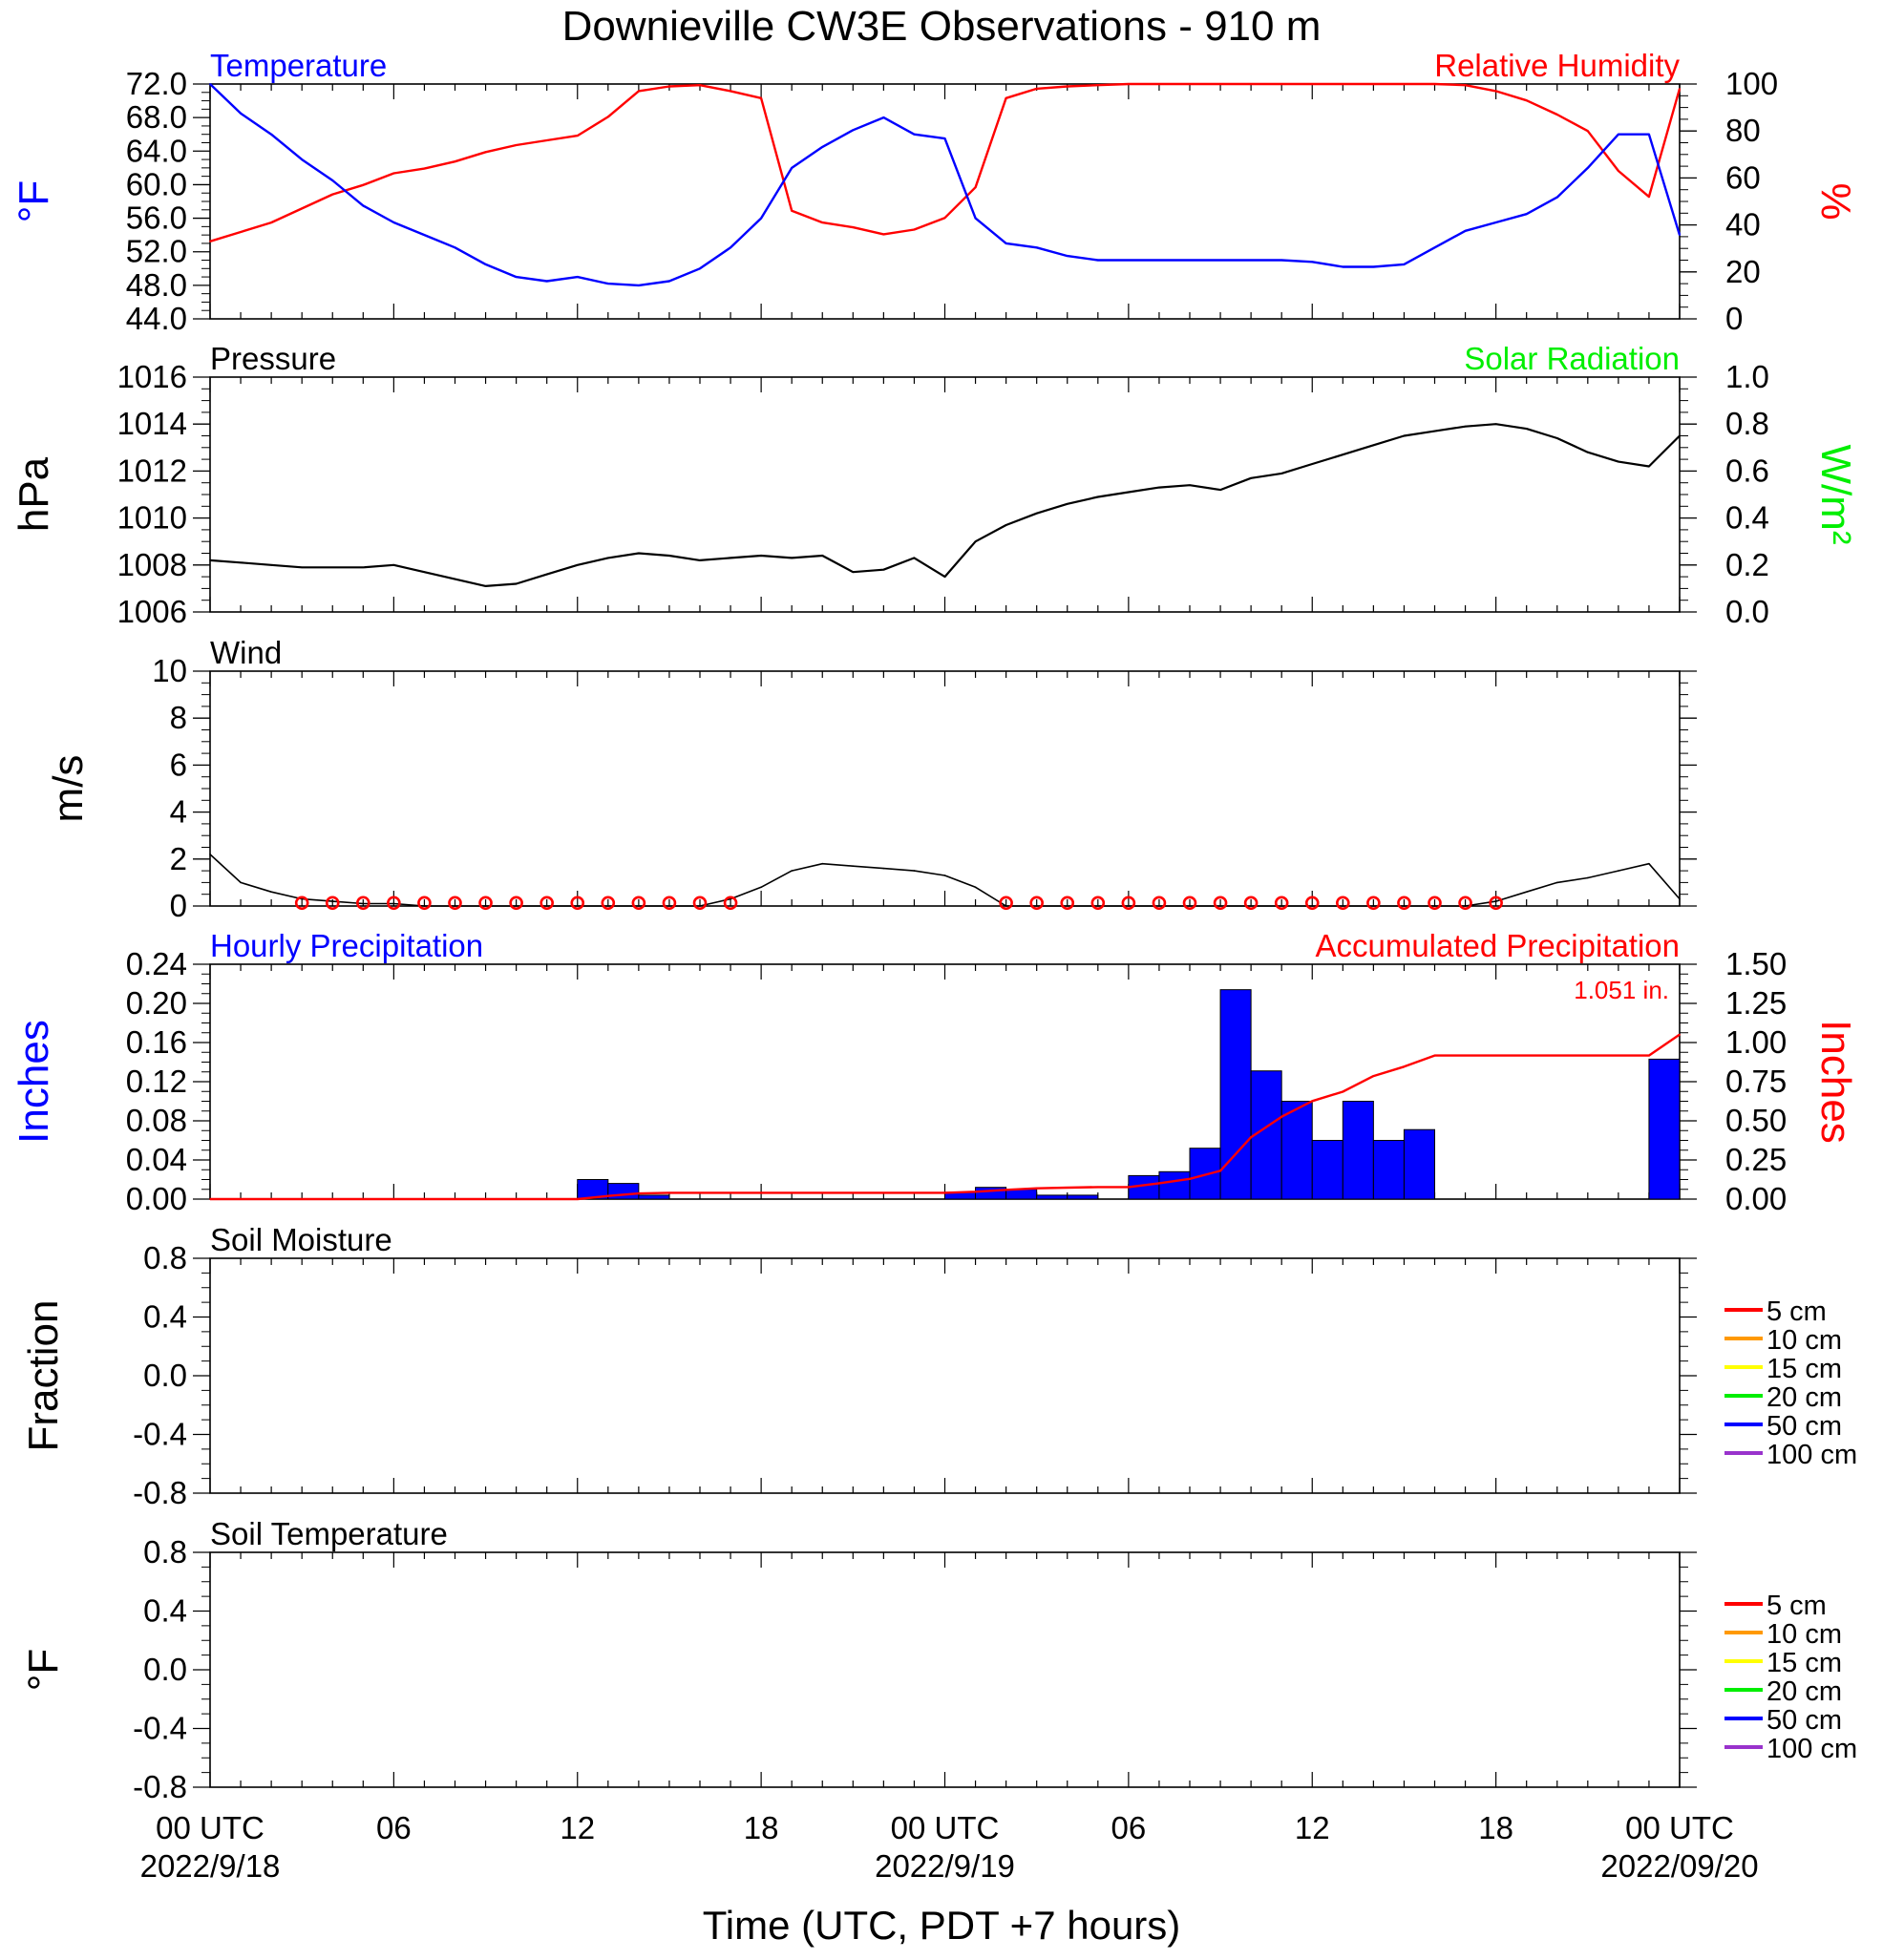  What do you see at coordinates (160, 1434) in the screenshot?
I see `soil-moisture-tick-label: -0.4` at bounding box center [160, 1434].